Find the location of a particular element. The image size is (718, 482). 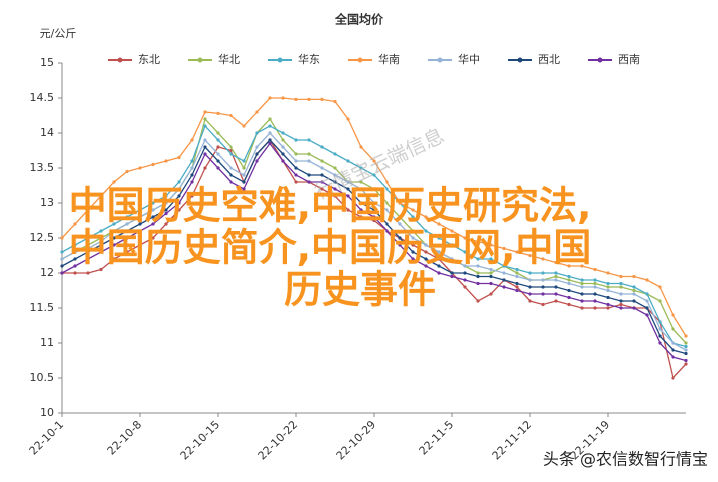

legend-label: 华北 is located at coordinates (229, 59).